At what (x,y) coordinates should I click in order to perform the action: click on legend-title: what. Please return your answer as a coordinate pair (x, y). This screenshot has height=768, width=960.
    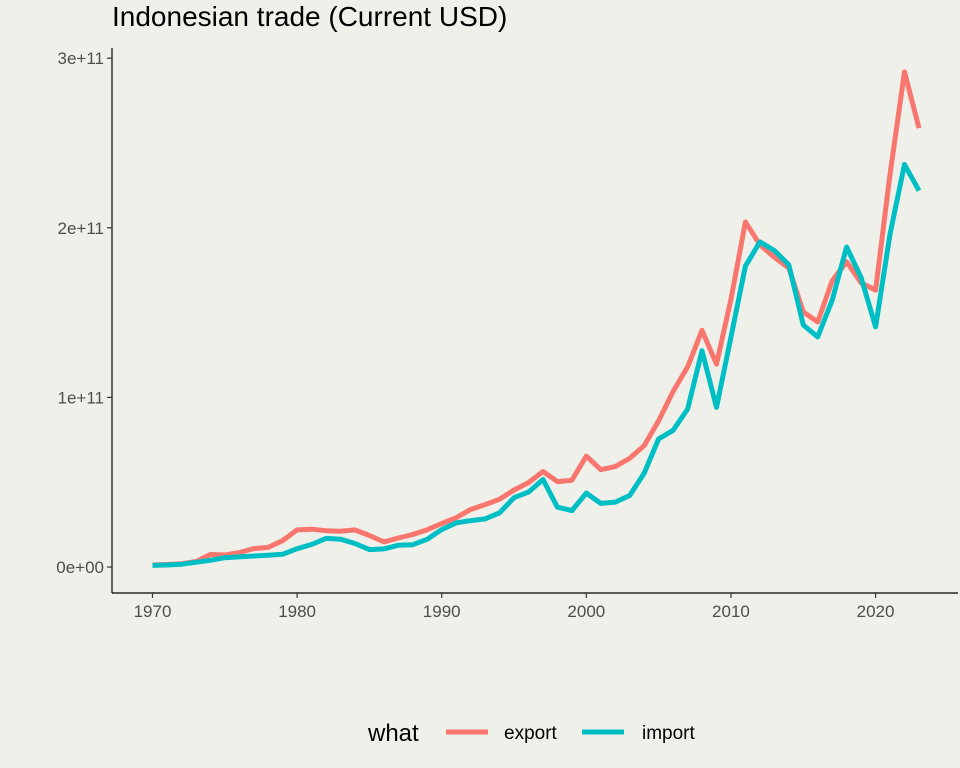
    Looking at the image, I should click on (393, 733).